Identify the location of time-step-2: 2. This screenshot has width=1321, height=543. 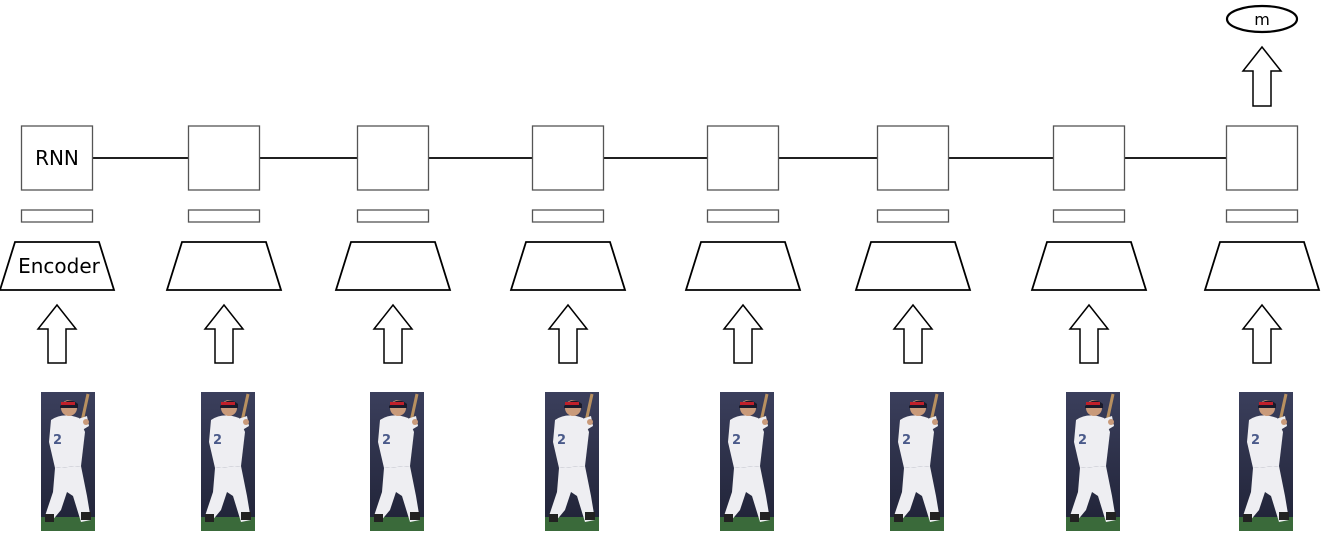
(224, 328).